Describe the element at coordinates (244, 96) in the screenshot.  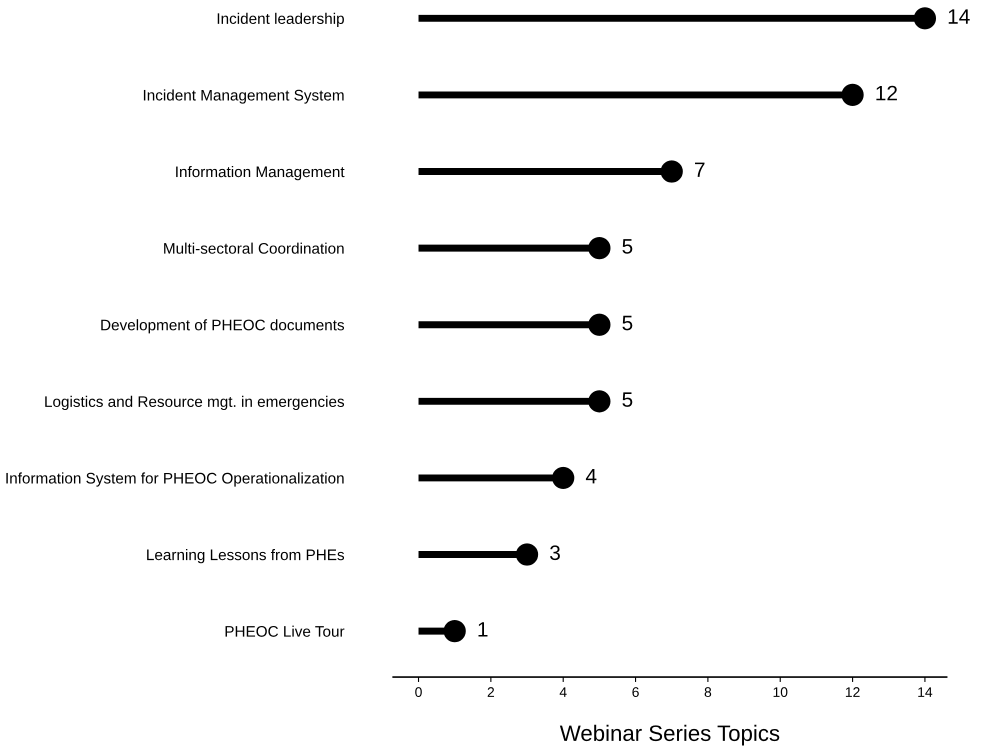
I see `y-tick-label: Incident Management System` at that location.